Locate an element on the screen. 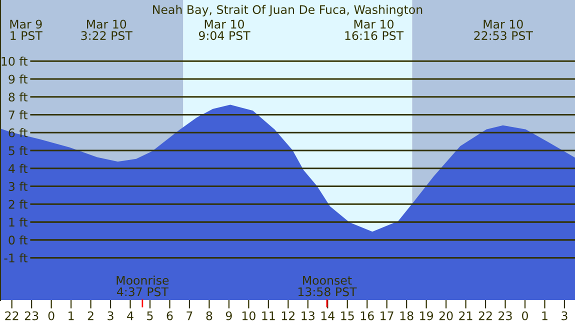 This screenshot has width=575, height=326. x-tick-label: 5 is located at coordinates (150, 315).